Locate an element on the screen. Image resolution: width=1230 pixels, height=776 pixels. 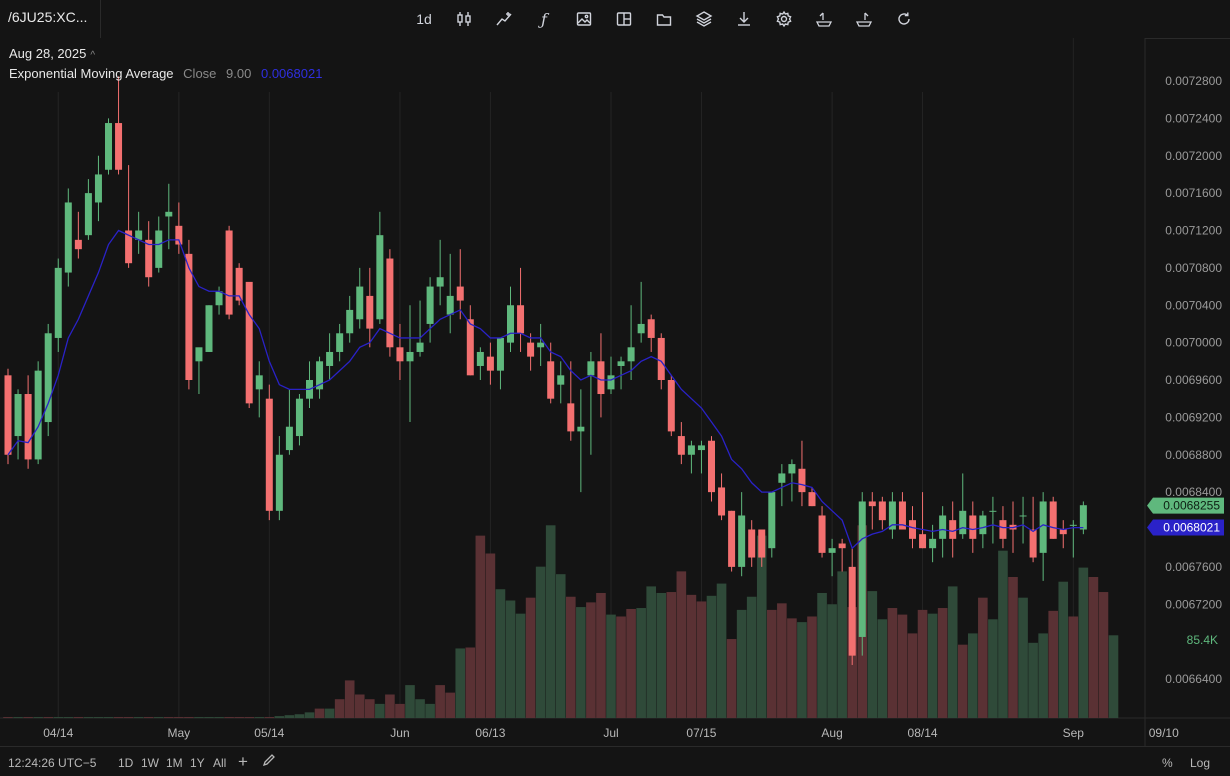
collapse-legend-icon: ^ is located at coordinates (93, 55).